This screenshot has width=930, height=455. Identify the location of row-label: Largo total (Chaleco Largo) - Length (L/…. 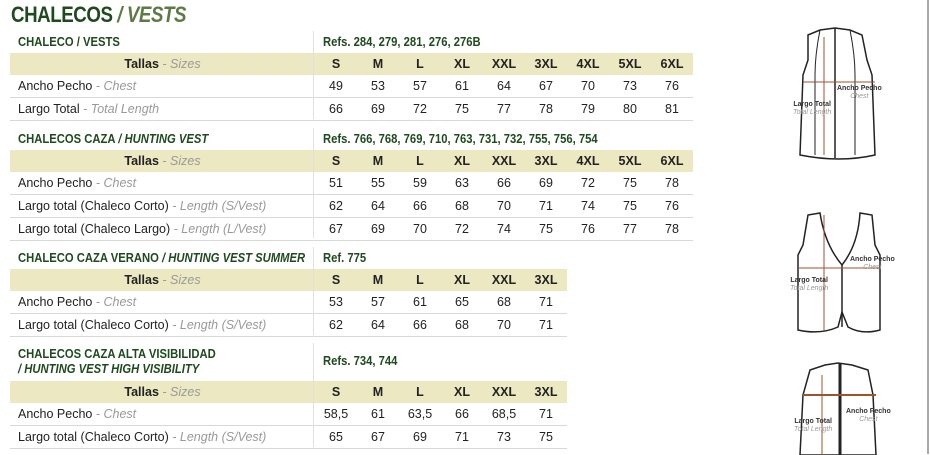
(162, 229).